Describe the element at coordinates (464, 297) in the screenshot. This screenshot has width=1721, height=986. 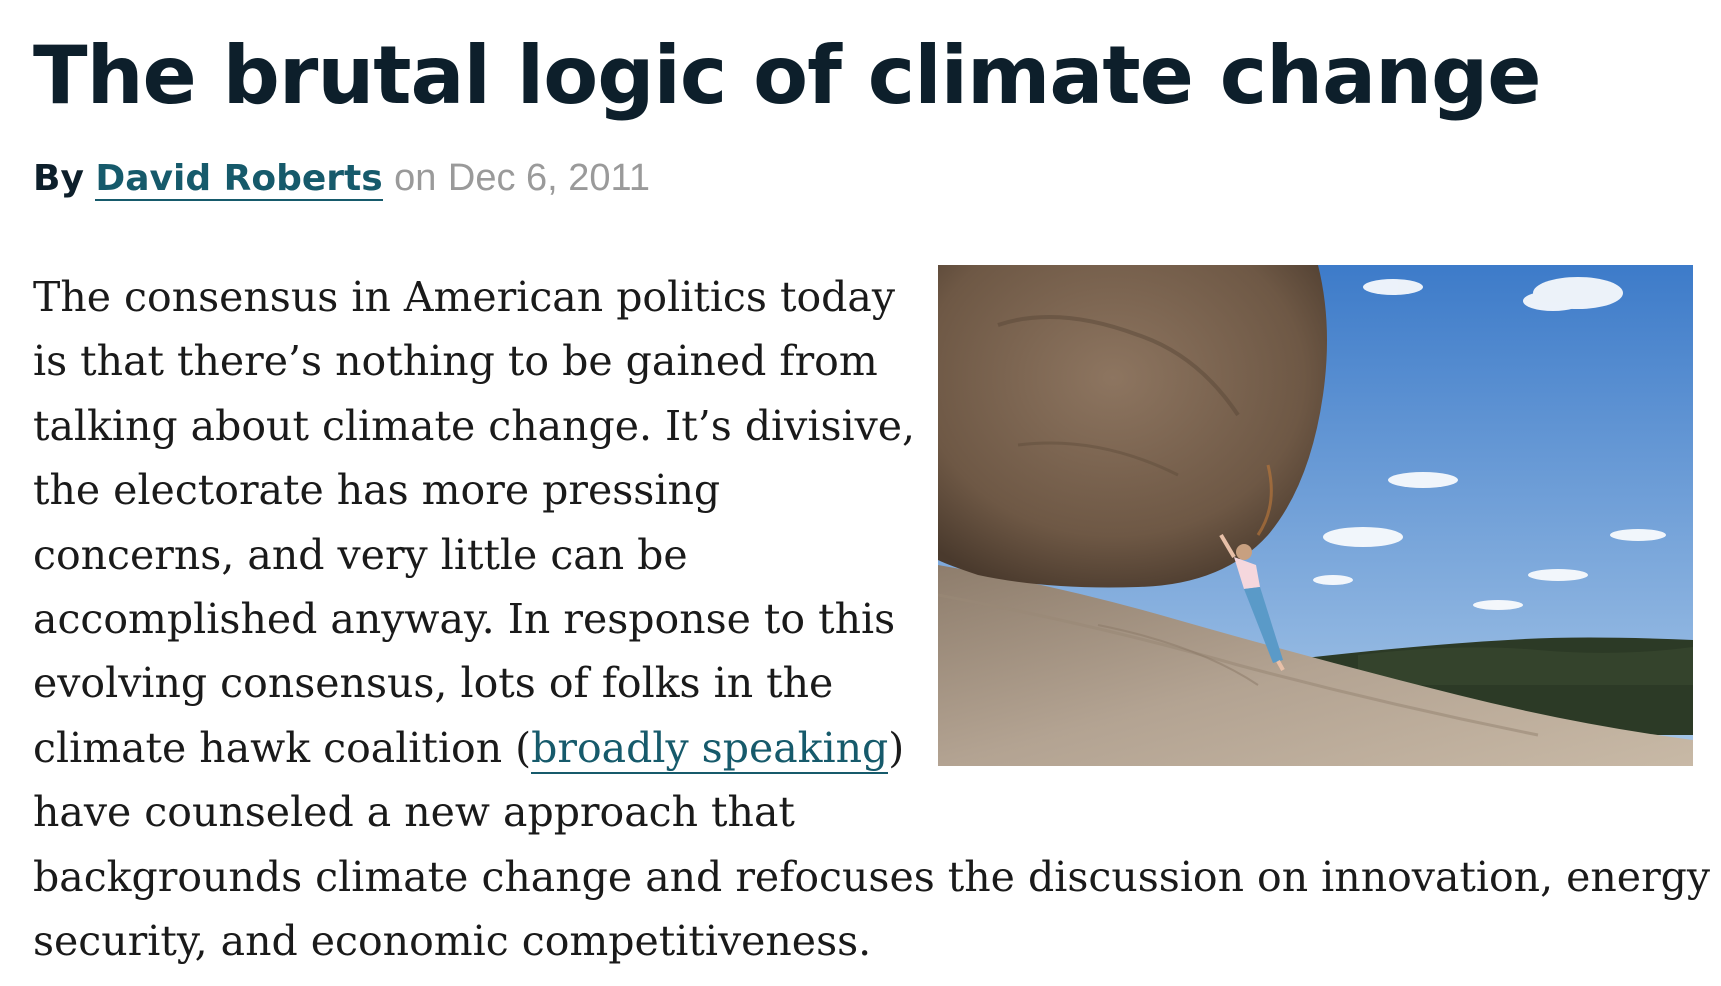
I see `paragraph-line: The consensus in American politics today` at that location.